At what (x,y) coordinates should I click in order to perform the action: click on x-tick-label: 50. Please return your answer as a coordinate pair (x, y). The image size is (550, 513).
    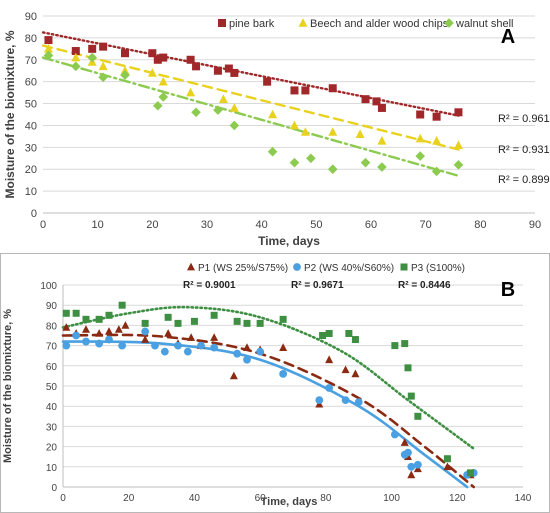
    Looking at the image, I should click on (316, 225).